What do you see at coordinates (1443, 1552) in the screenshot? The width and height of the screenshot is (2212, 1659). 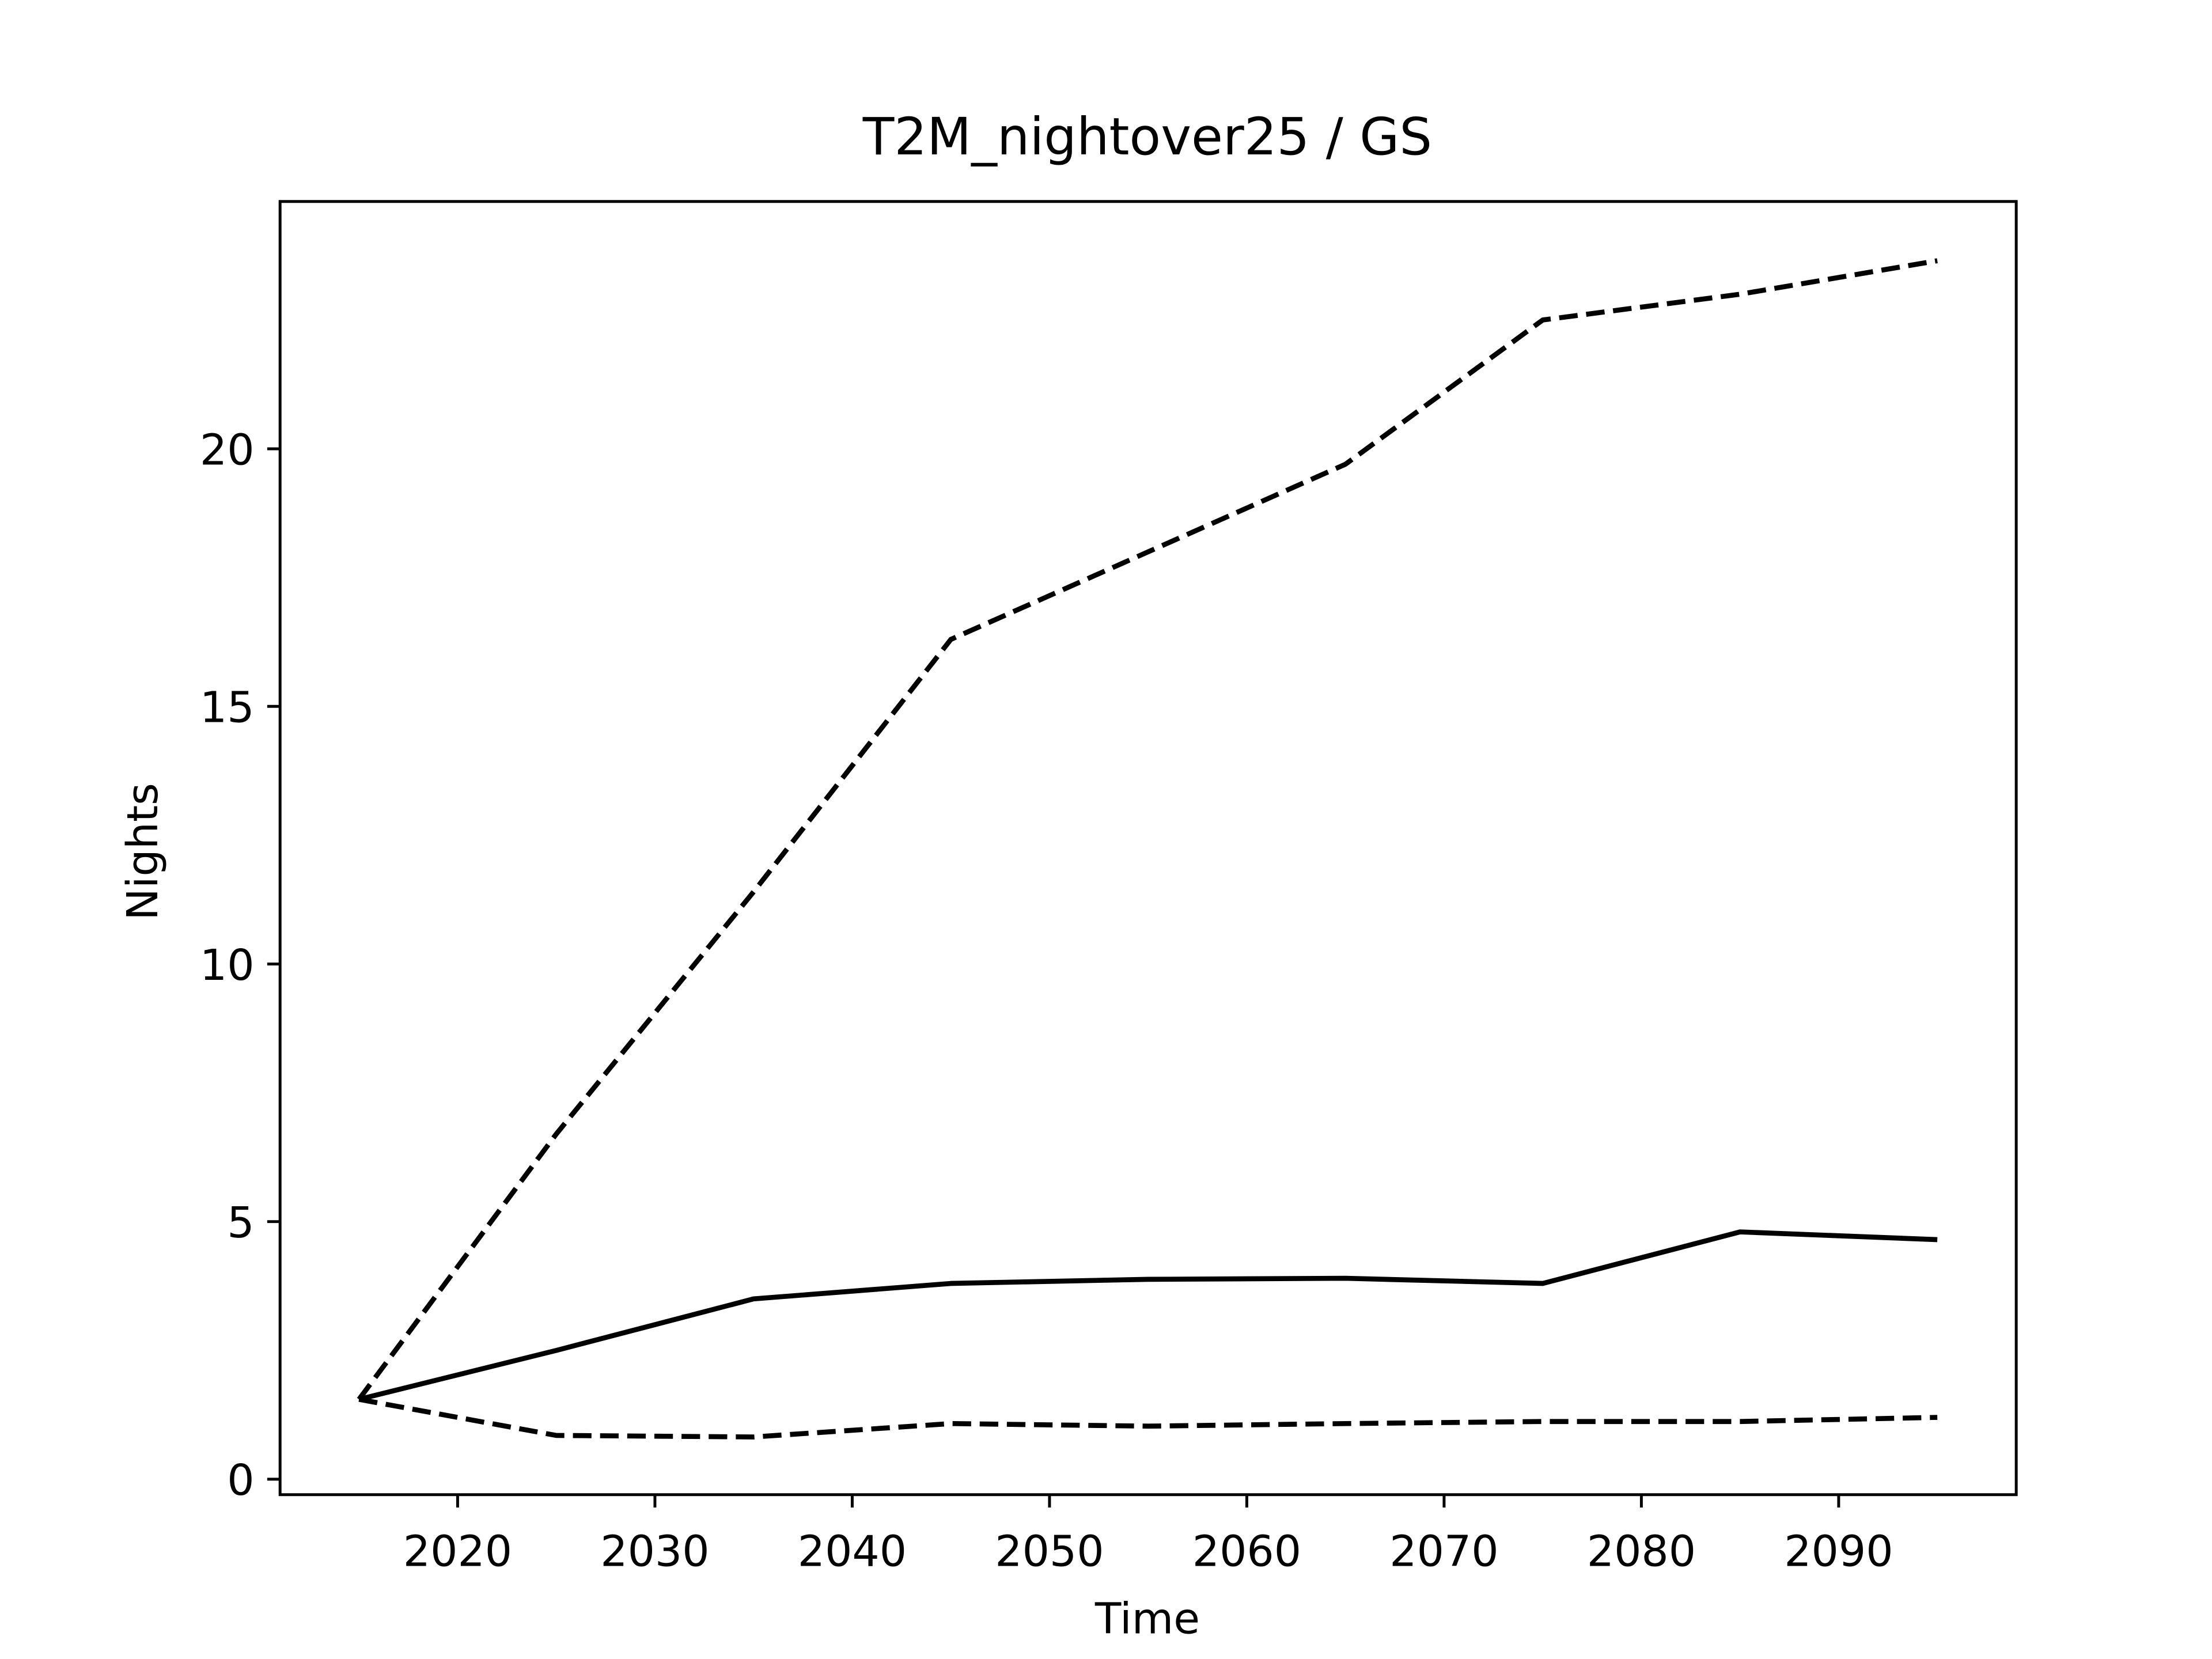 I see `x-tick-label: 2070` at bounding box center [1443, 1552].